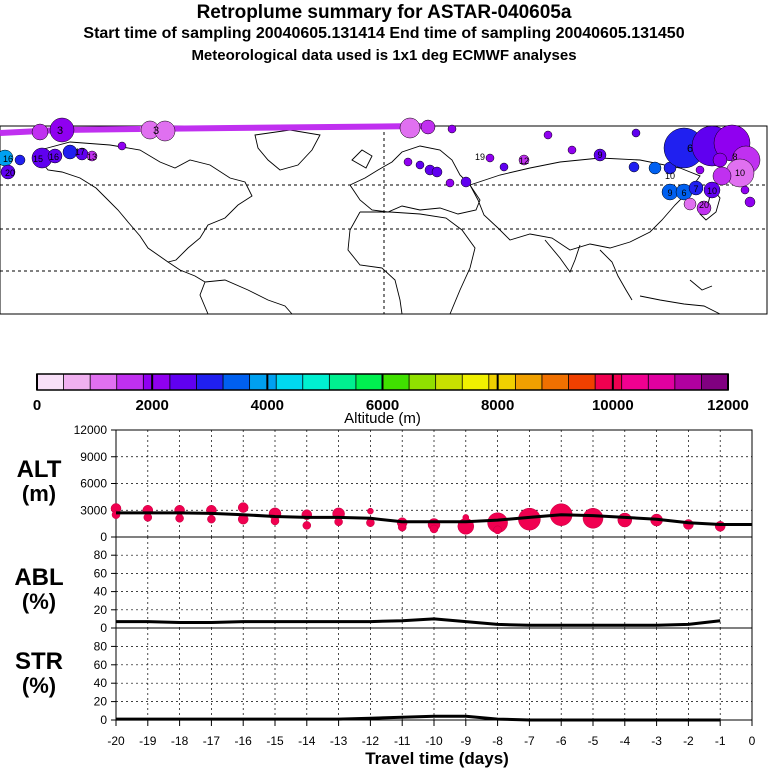 This screenshot has width=768, height=768. What do you see at coordinates (561, 741) in the screenshot?
I see `x-tick-label: -6` at bounding box center [561, 741].